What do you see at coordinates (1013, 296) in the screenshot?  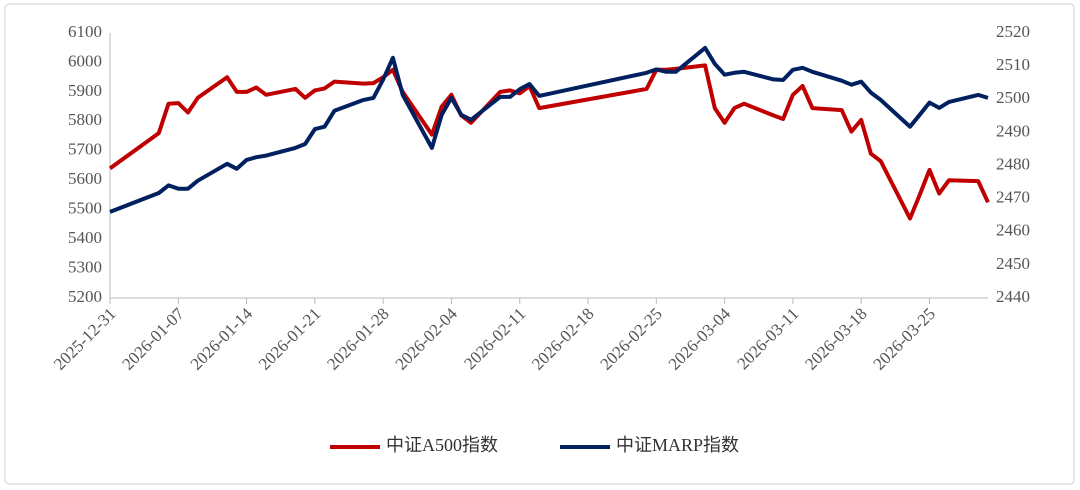 I see `y2-tick-label: 2440` at bounding box center [1013, 296].